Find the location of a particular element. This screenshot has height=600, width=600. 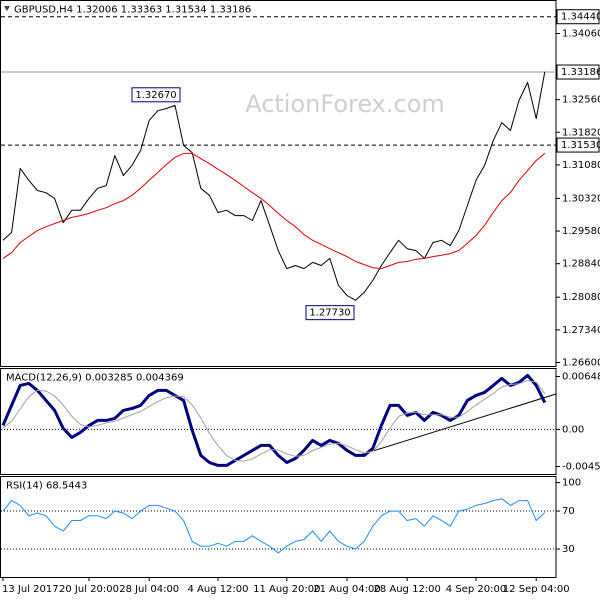

y-tick-label: 1.32560 is located at coordinates (581, 100).